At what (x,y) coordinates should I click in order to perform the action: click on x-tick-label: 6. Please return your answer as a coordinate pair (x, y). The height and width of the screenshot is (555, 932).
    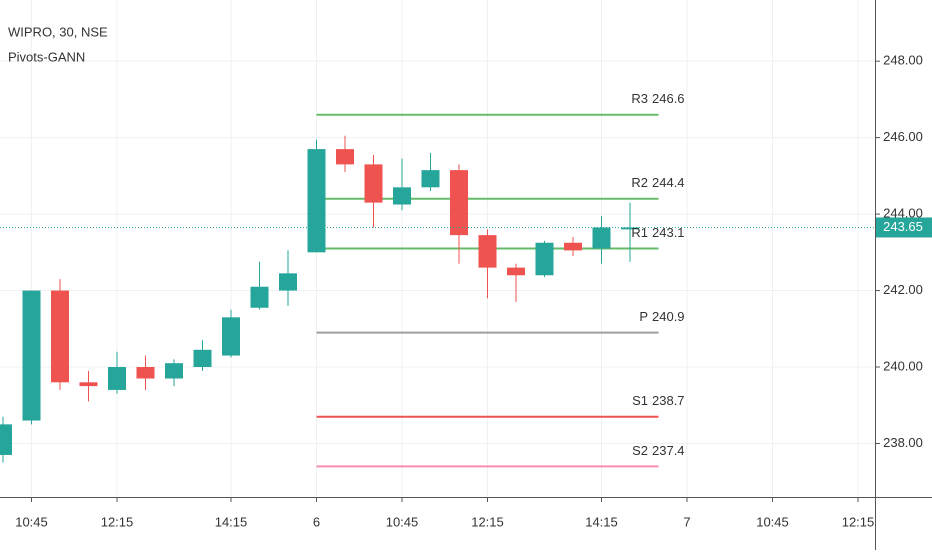
    Looking at the image, I should click on (316, 521).